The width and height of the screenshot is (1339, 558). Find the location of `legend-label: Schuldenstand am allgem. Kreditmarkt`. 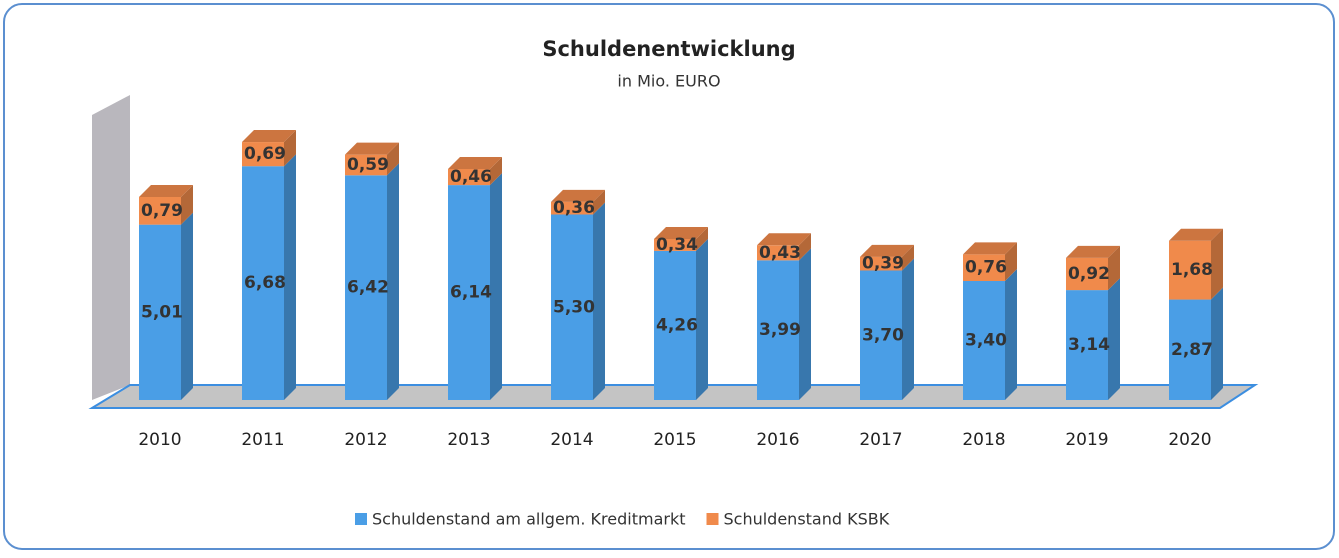

legend-label: Schuldenstand am allgem. Kreditmarkt is located at coordinates (529, 519).